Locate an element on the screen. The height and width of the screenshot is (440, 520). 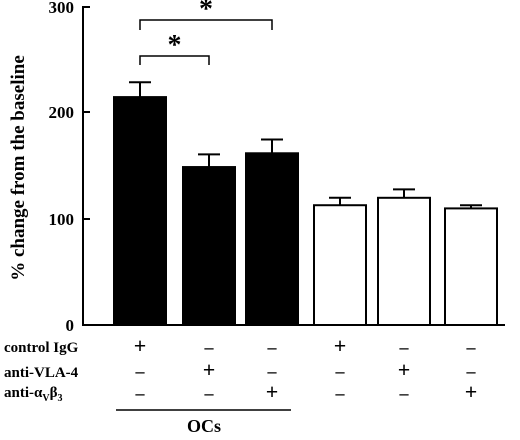
significance-brackets: ** is located at coordinates (206, 32).